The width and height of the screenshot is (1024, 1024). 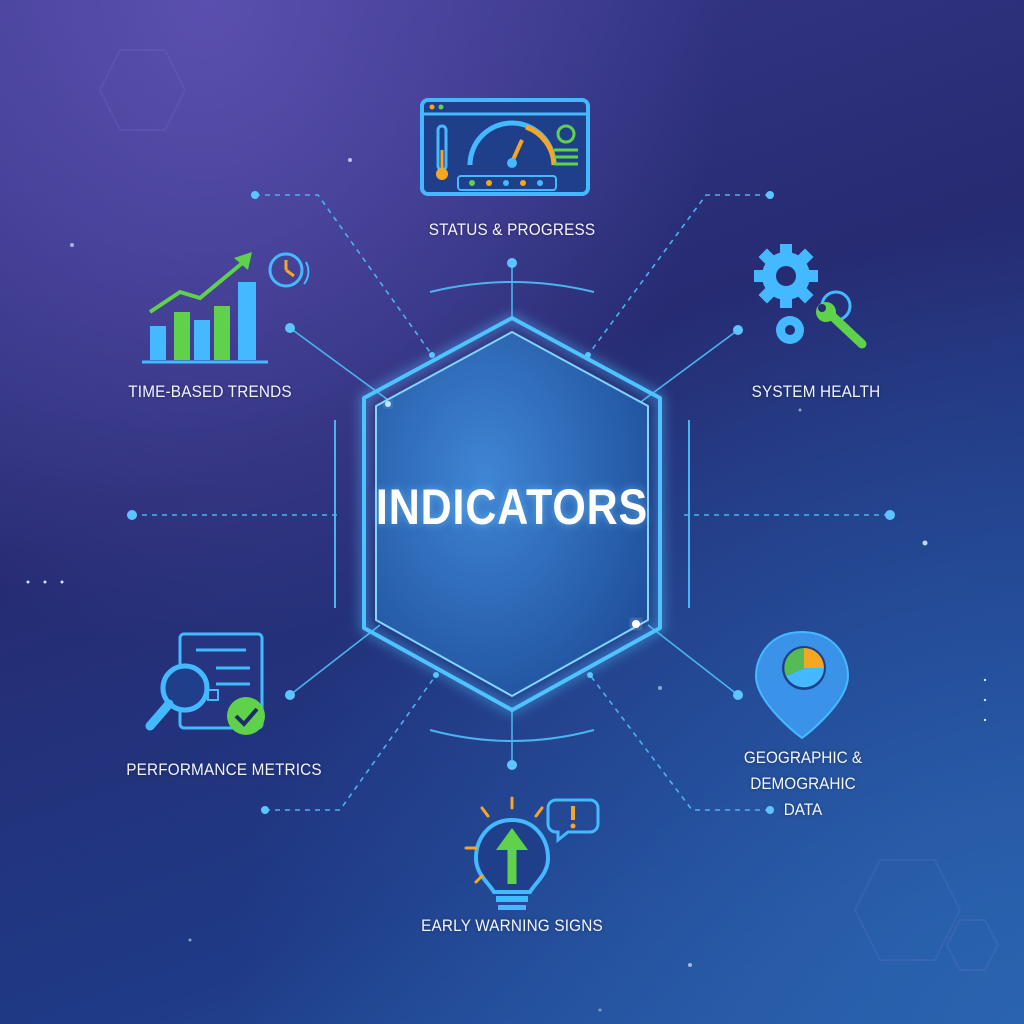 I want to click on early-warning-signs-label: EARLY WARNING SIGNS, so click(x=512, y=925).